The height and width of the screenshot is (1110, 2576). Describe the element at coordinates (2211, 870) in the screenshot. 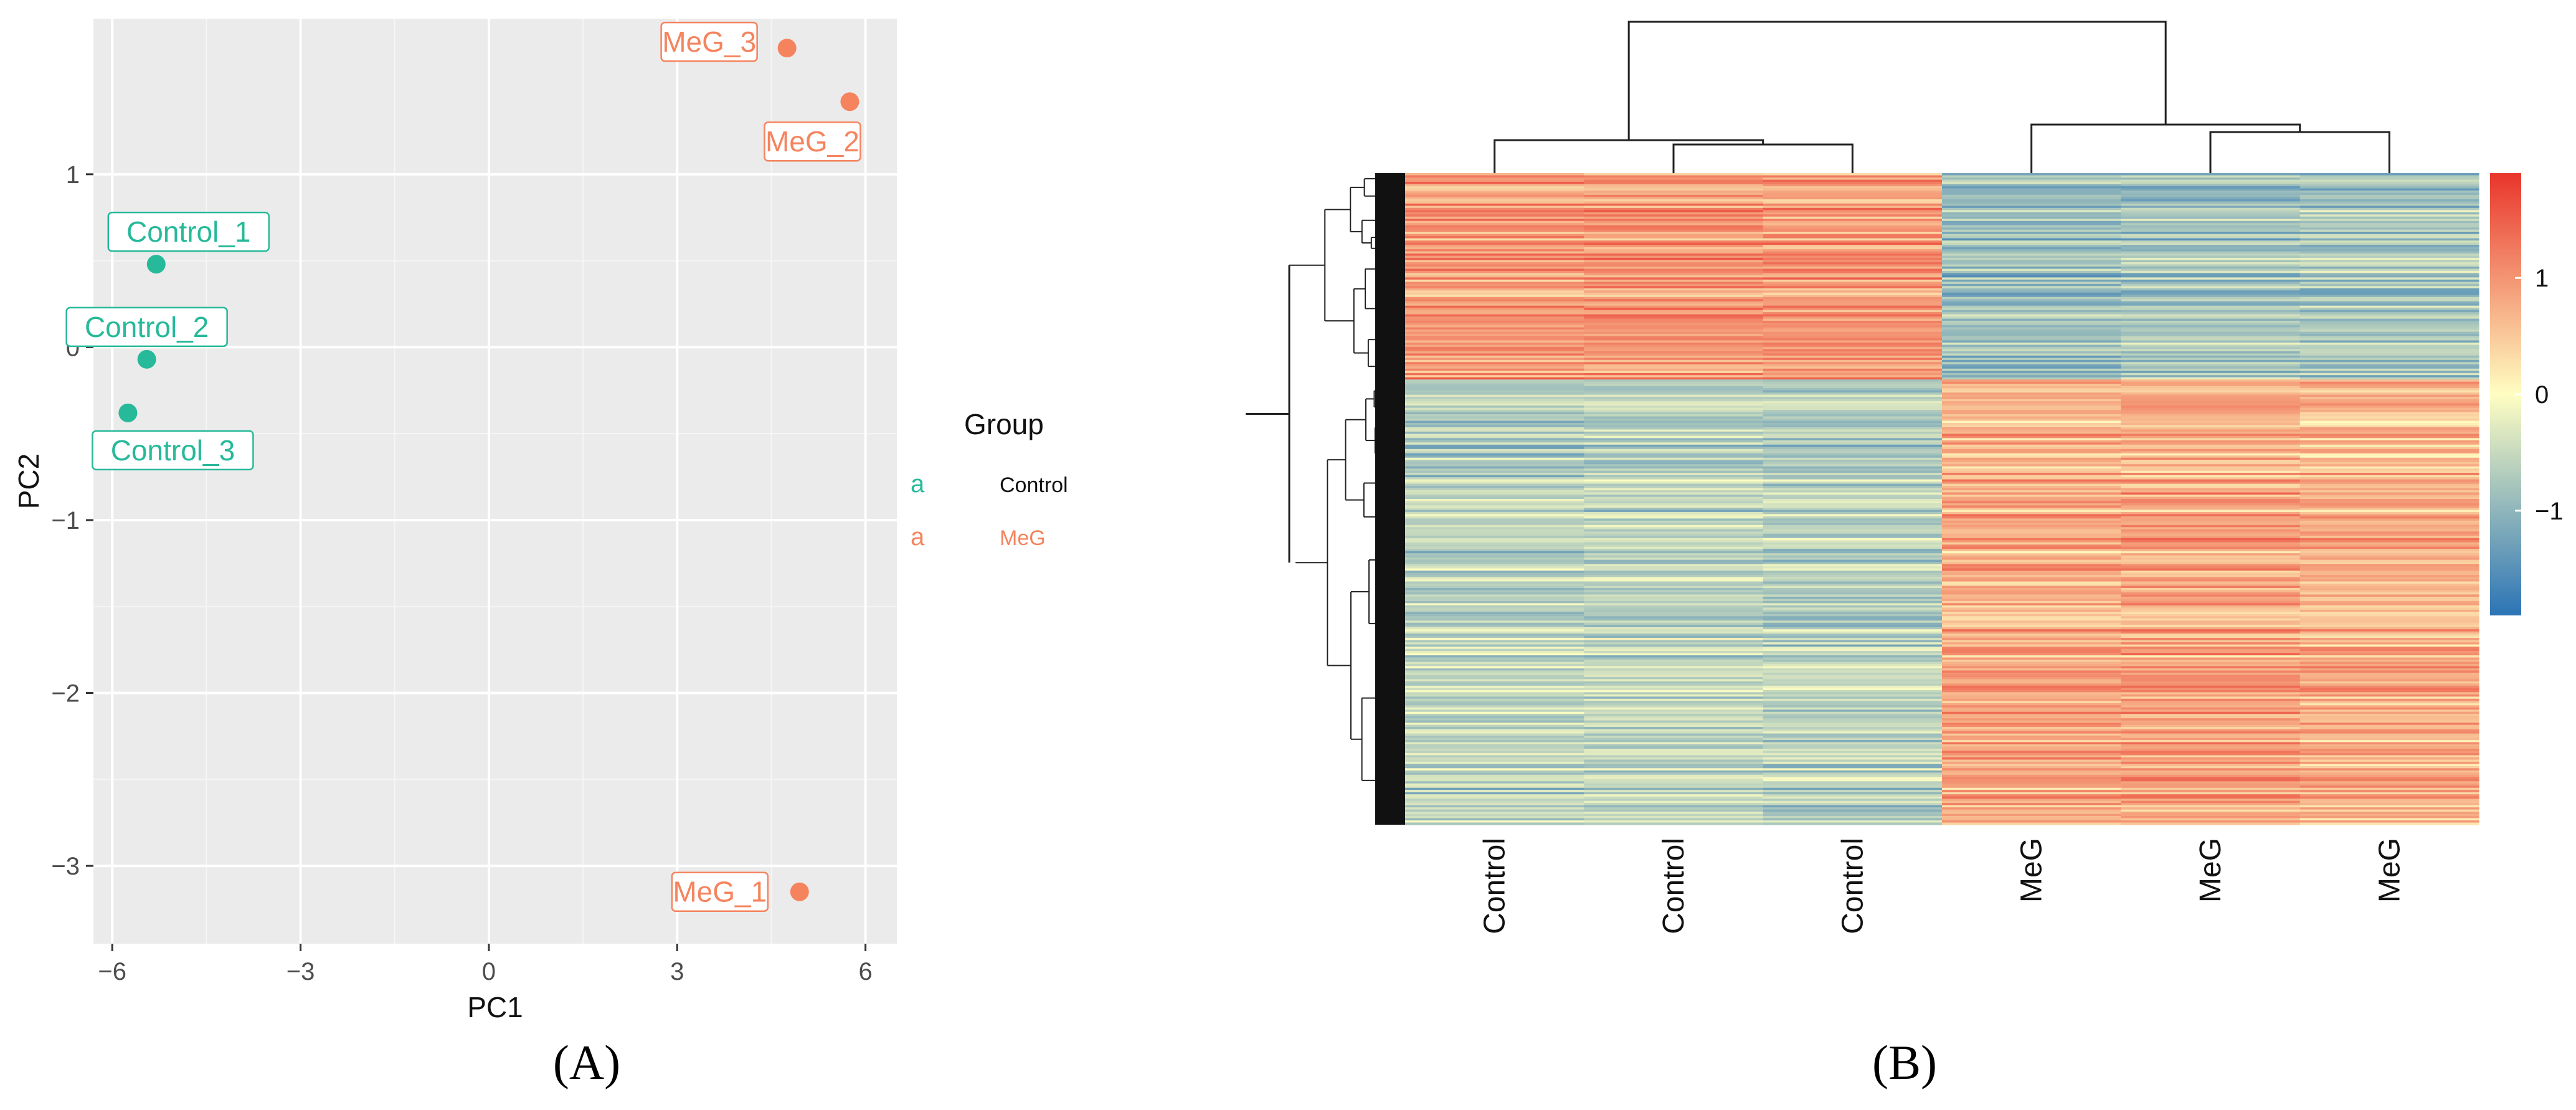

I see `column-label: MeG` at that location.